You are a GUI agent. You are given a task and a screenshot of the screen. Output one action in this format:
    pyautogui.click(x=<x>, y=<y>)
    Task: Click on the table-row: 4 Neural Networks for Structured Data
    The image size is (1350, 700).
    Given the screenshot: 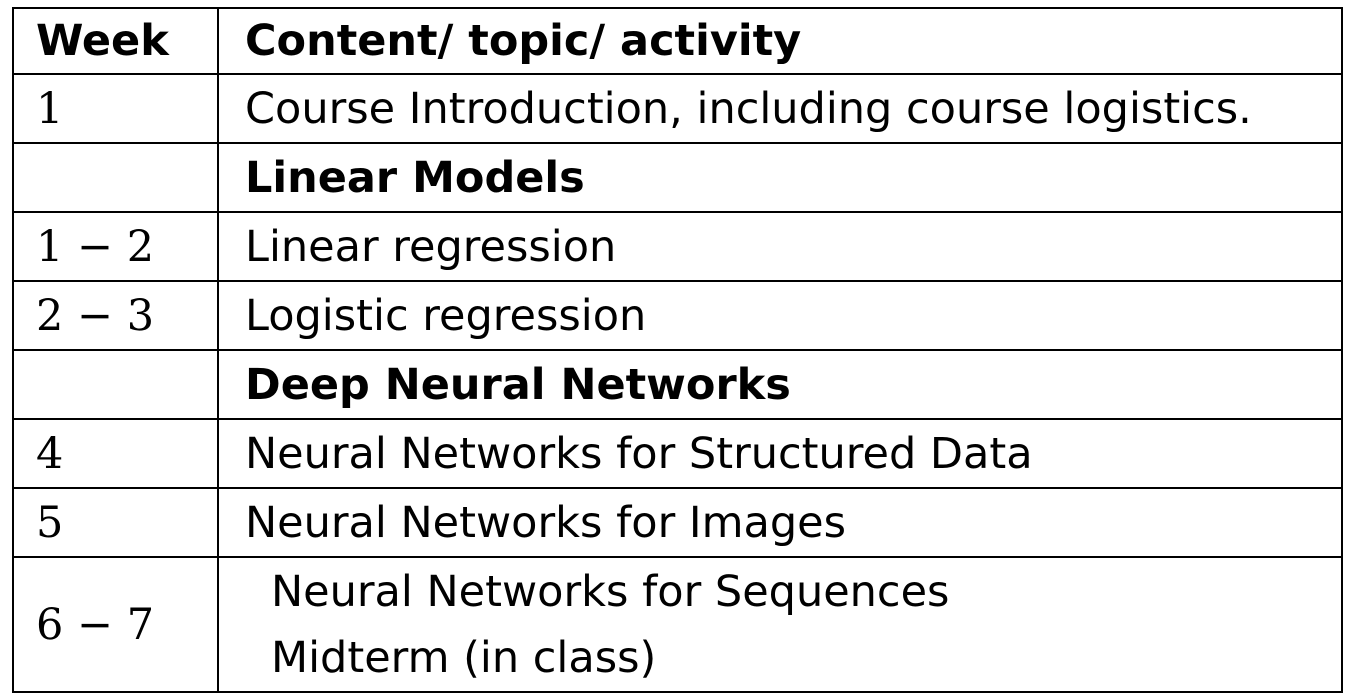 What is the action you would take?
    pyautogui.click(x=677, y=453)
    